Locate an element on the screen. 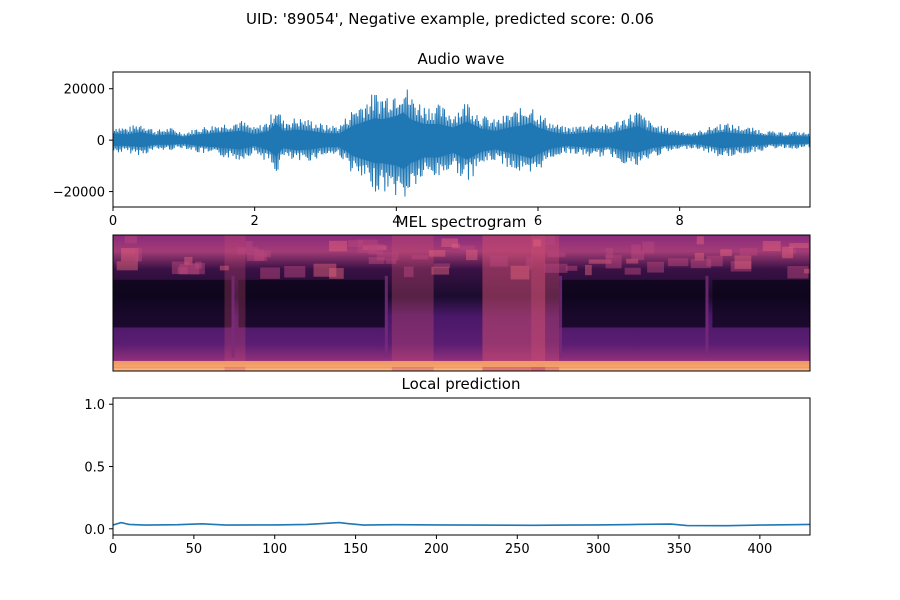 The width and height of the screenshot is (900, 600). local-prediction-title: Local prediction is located at coordinates (461, 384).